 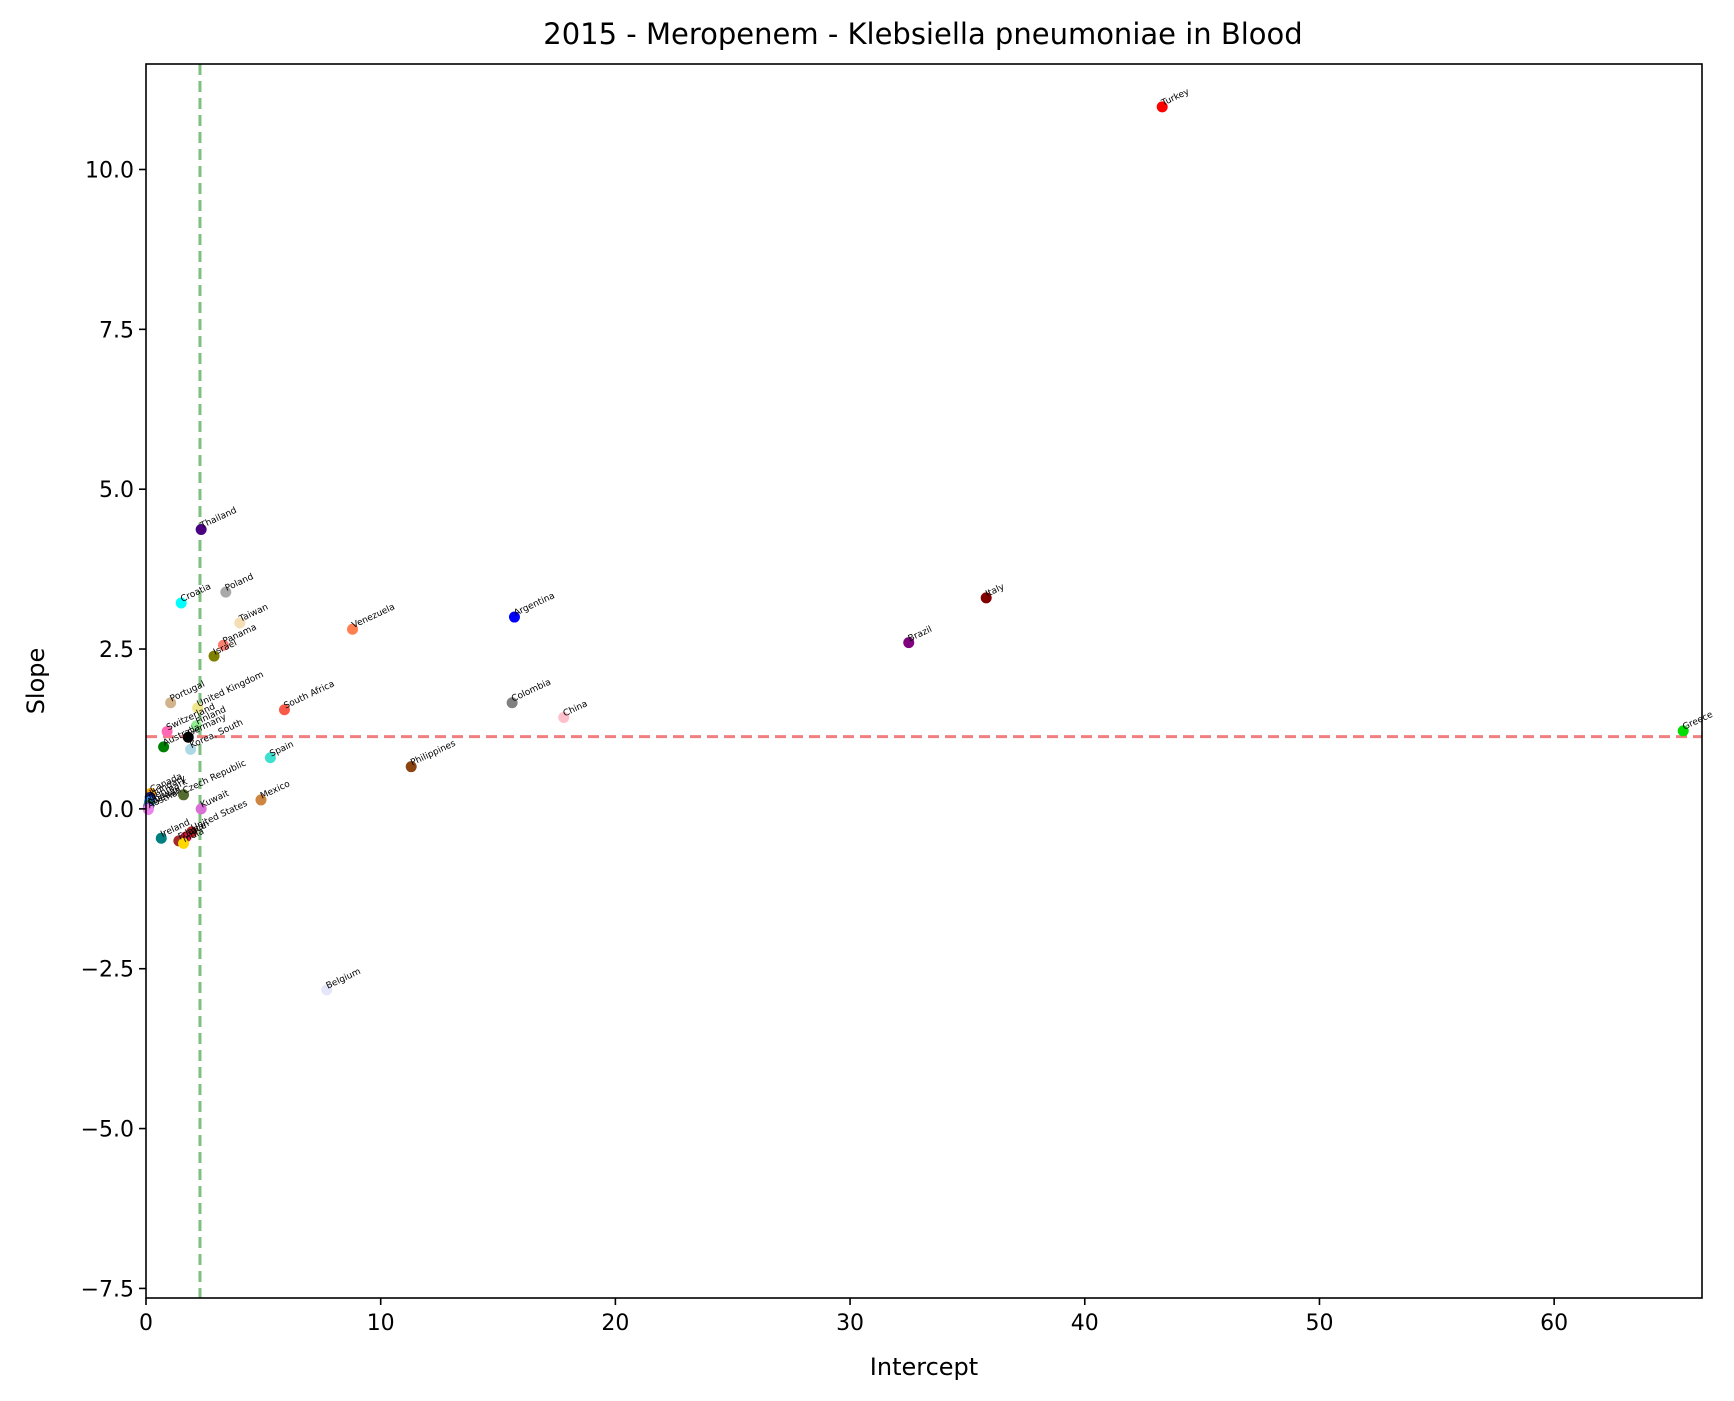 I want to click on point-philippines, so click(x=411, y=767).